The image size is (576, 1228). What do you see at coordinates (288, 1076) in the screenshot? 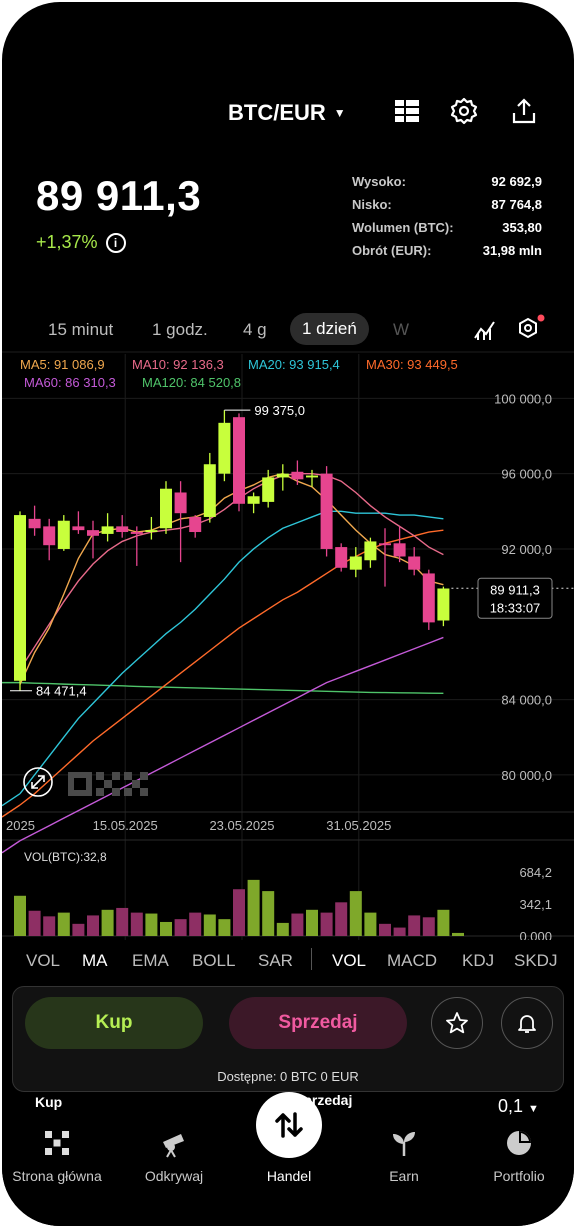
I see `available-balance: Dostępne: 0 BTC 0 EUR` at bounding box center [288, 1076].